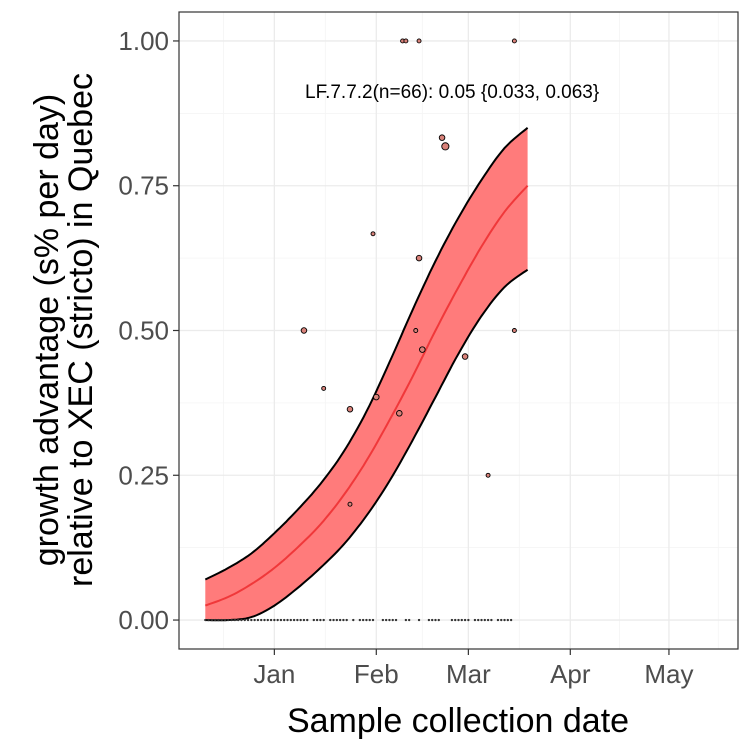 The image size is (750, 750). I want to click on y-tick-label: 0.50, so click(143, 331).